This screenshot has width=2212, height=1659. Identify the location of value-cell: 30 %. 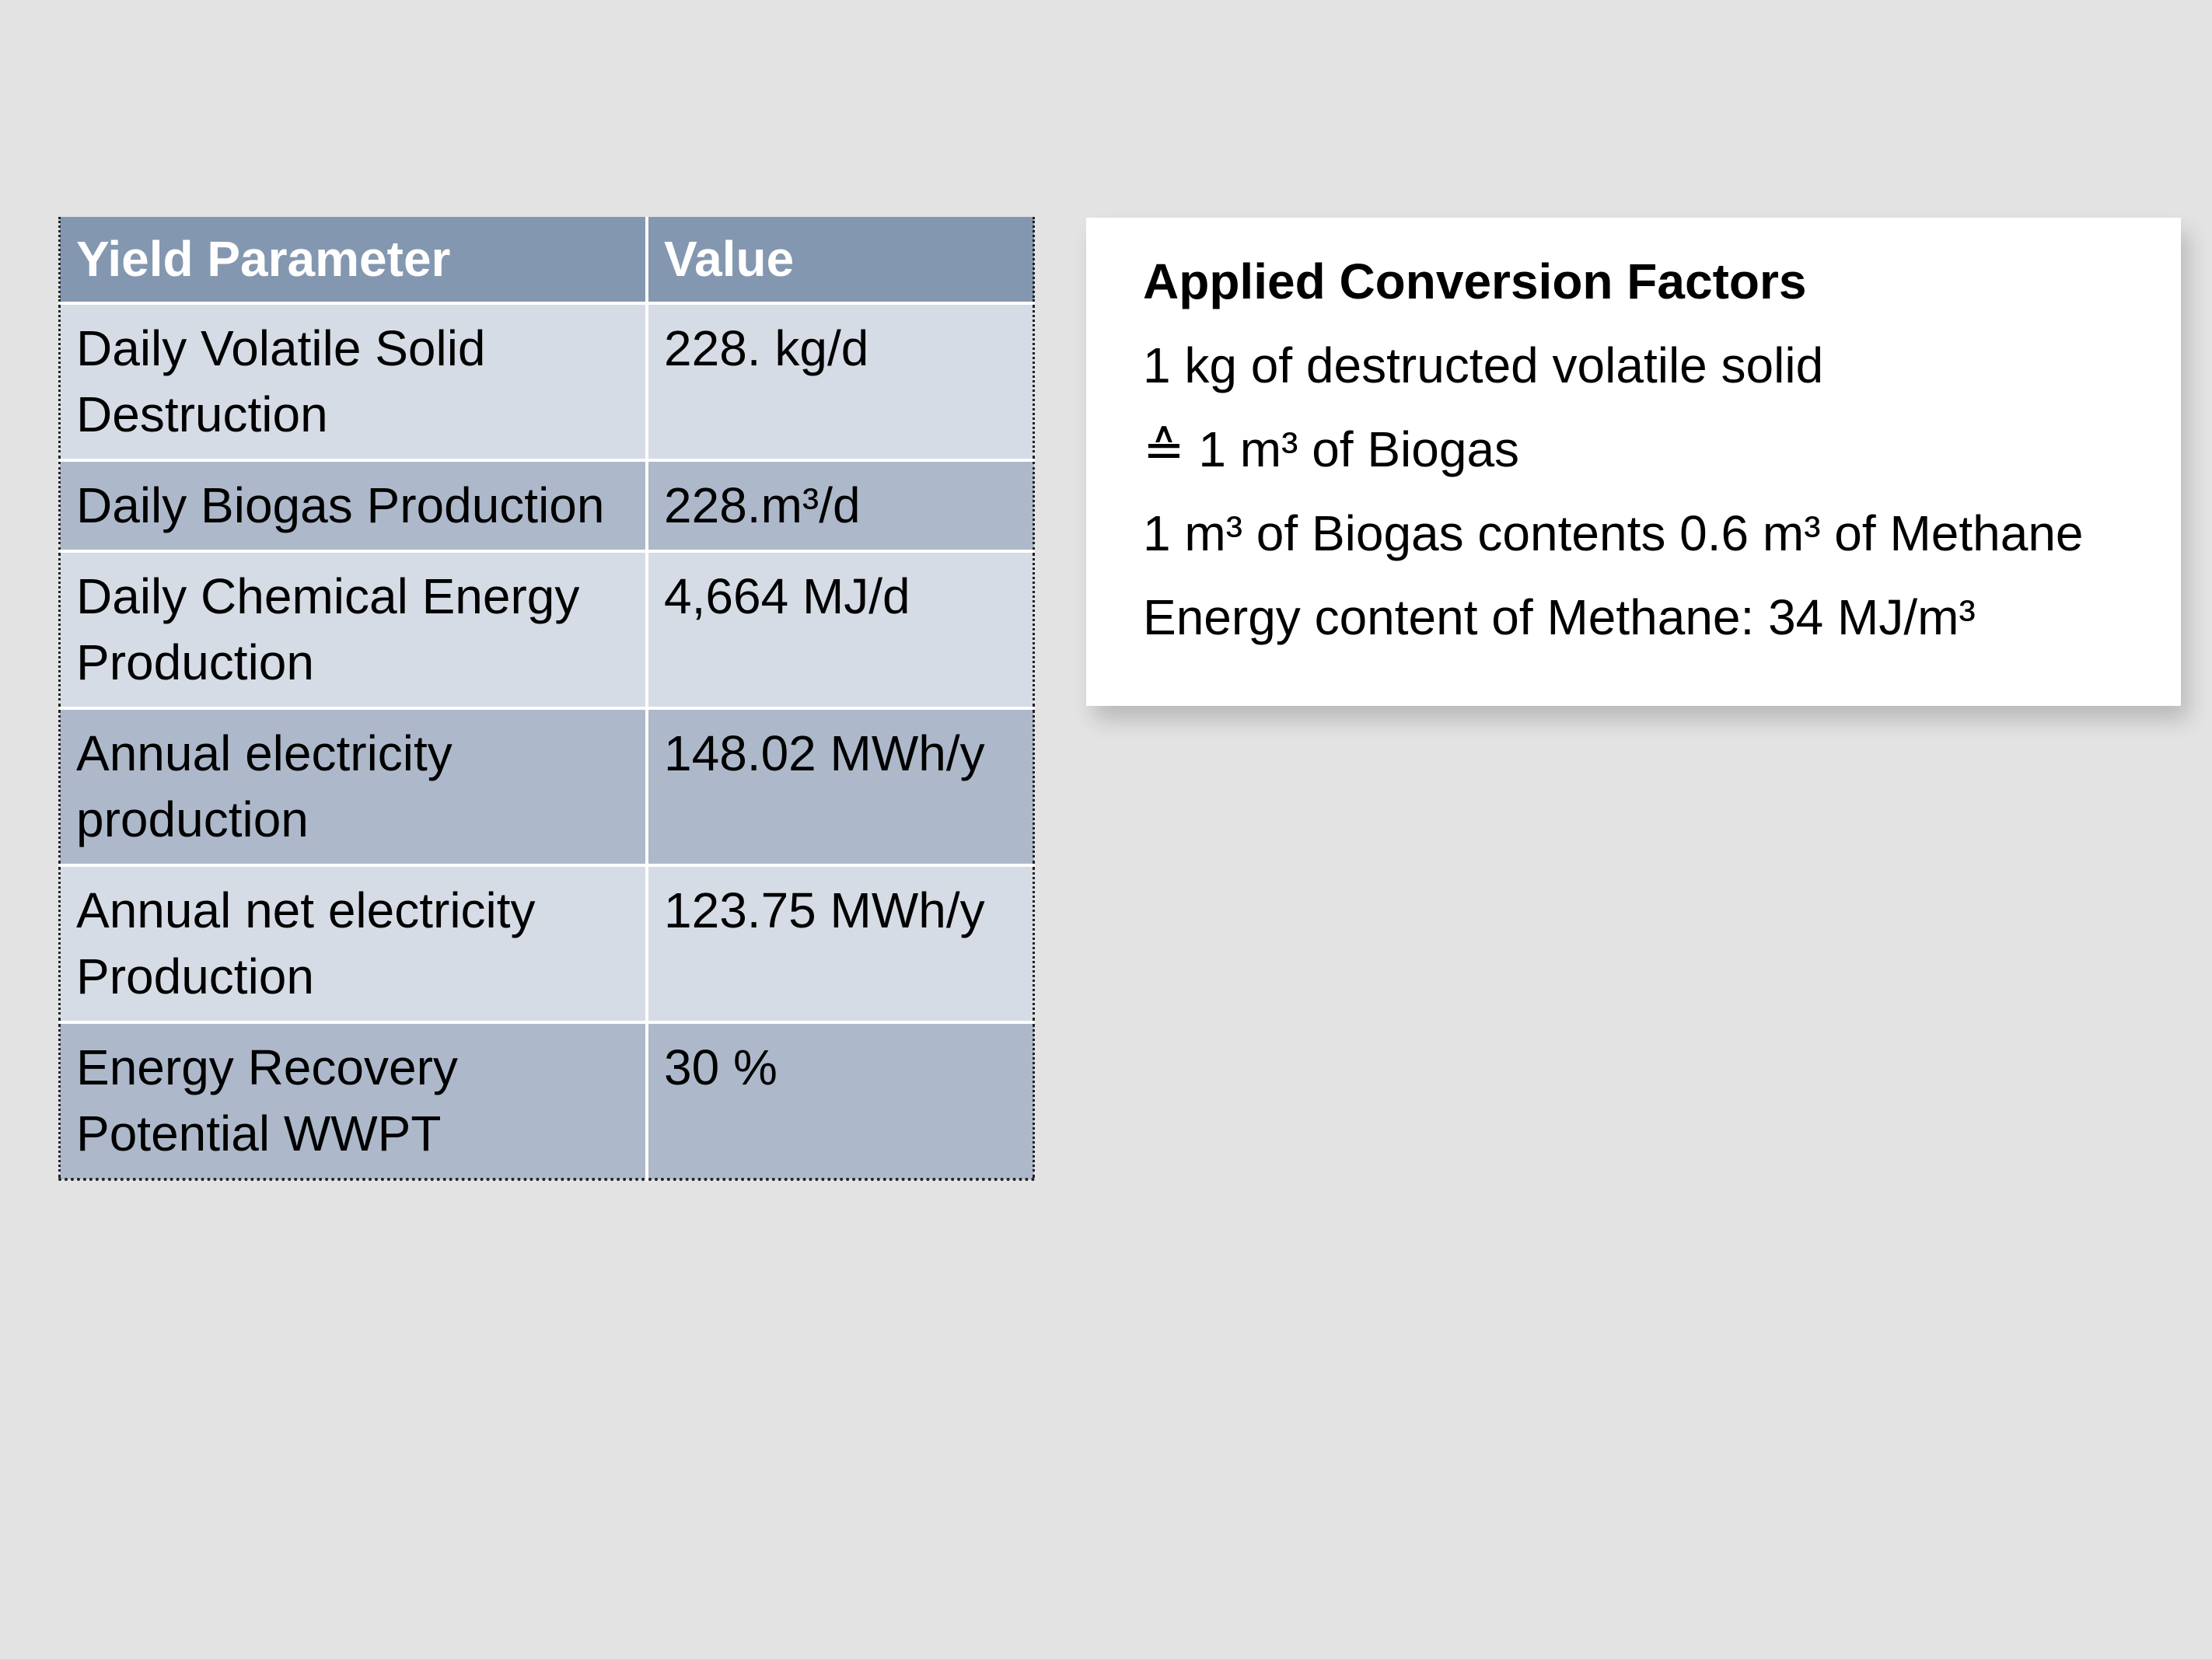
(840, 1100).